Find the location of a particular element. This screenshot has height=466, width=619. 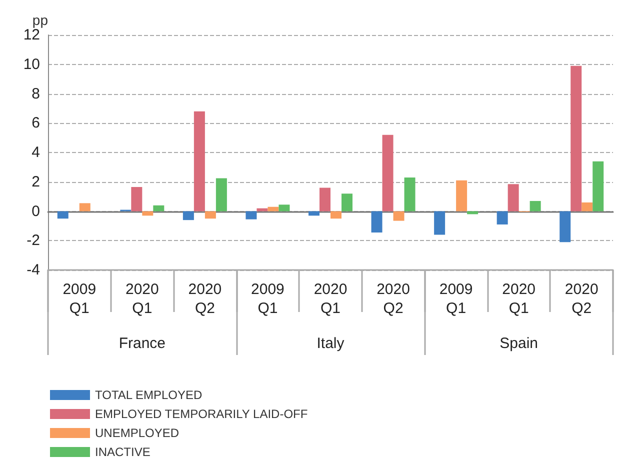

y-tick-label: -4 is located at coordinates (33, 270).